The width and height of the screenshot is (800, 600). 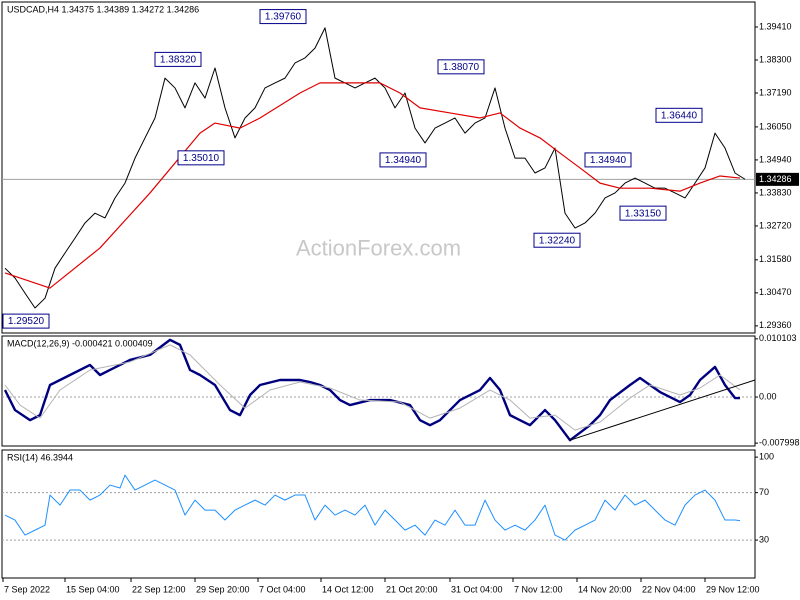 What do you see at coordinates (159, 589) in the screenshot?
I see `x-tick-label: 22 Sep 12:00` at bounding box center [159, 589].